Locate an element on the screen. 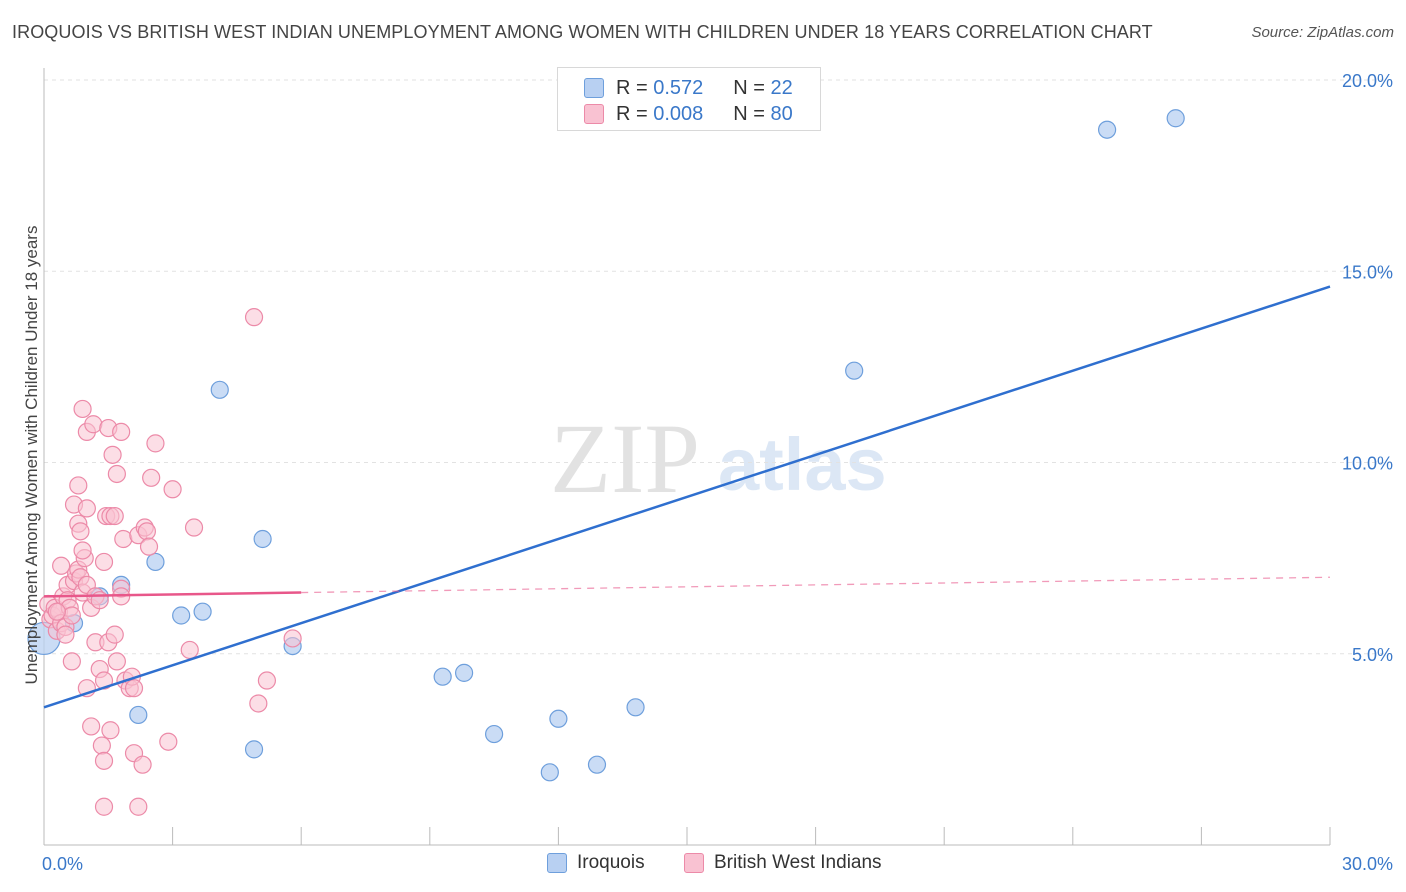 This screenshot has height=892, width=1406. x-tick-label: 30.0% is located at coordinates (1367, 864).